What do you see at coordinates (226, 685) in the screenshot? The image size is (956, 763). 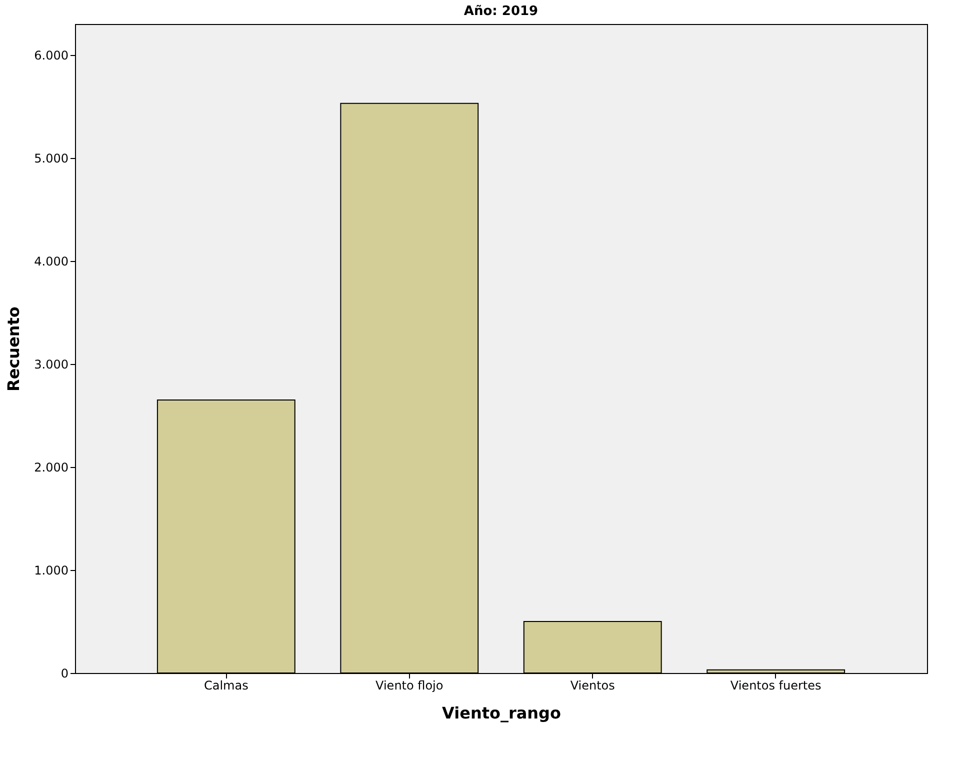 I see `x-tick-label: Calmas` at bounding box center [226, 685].